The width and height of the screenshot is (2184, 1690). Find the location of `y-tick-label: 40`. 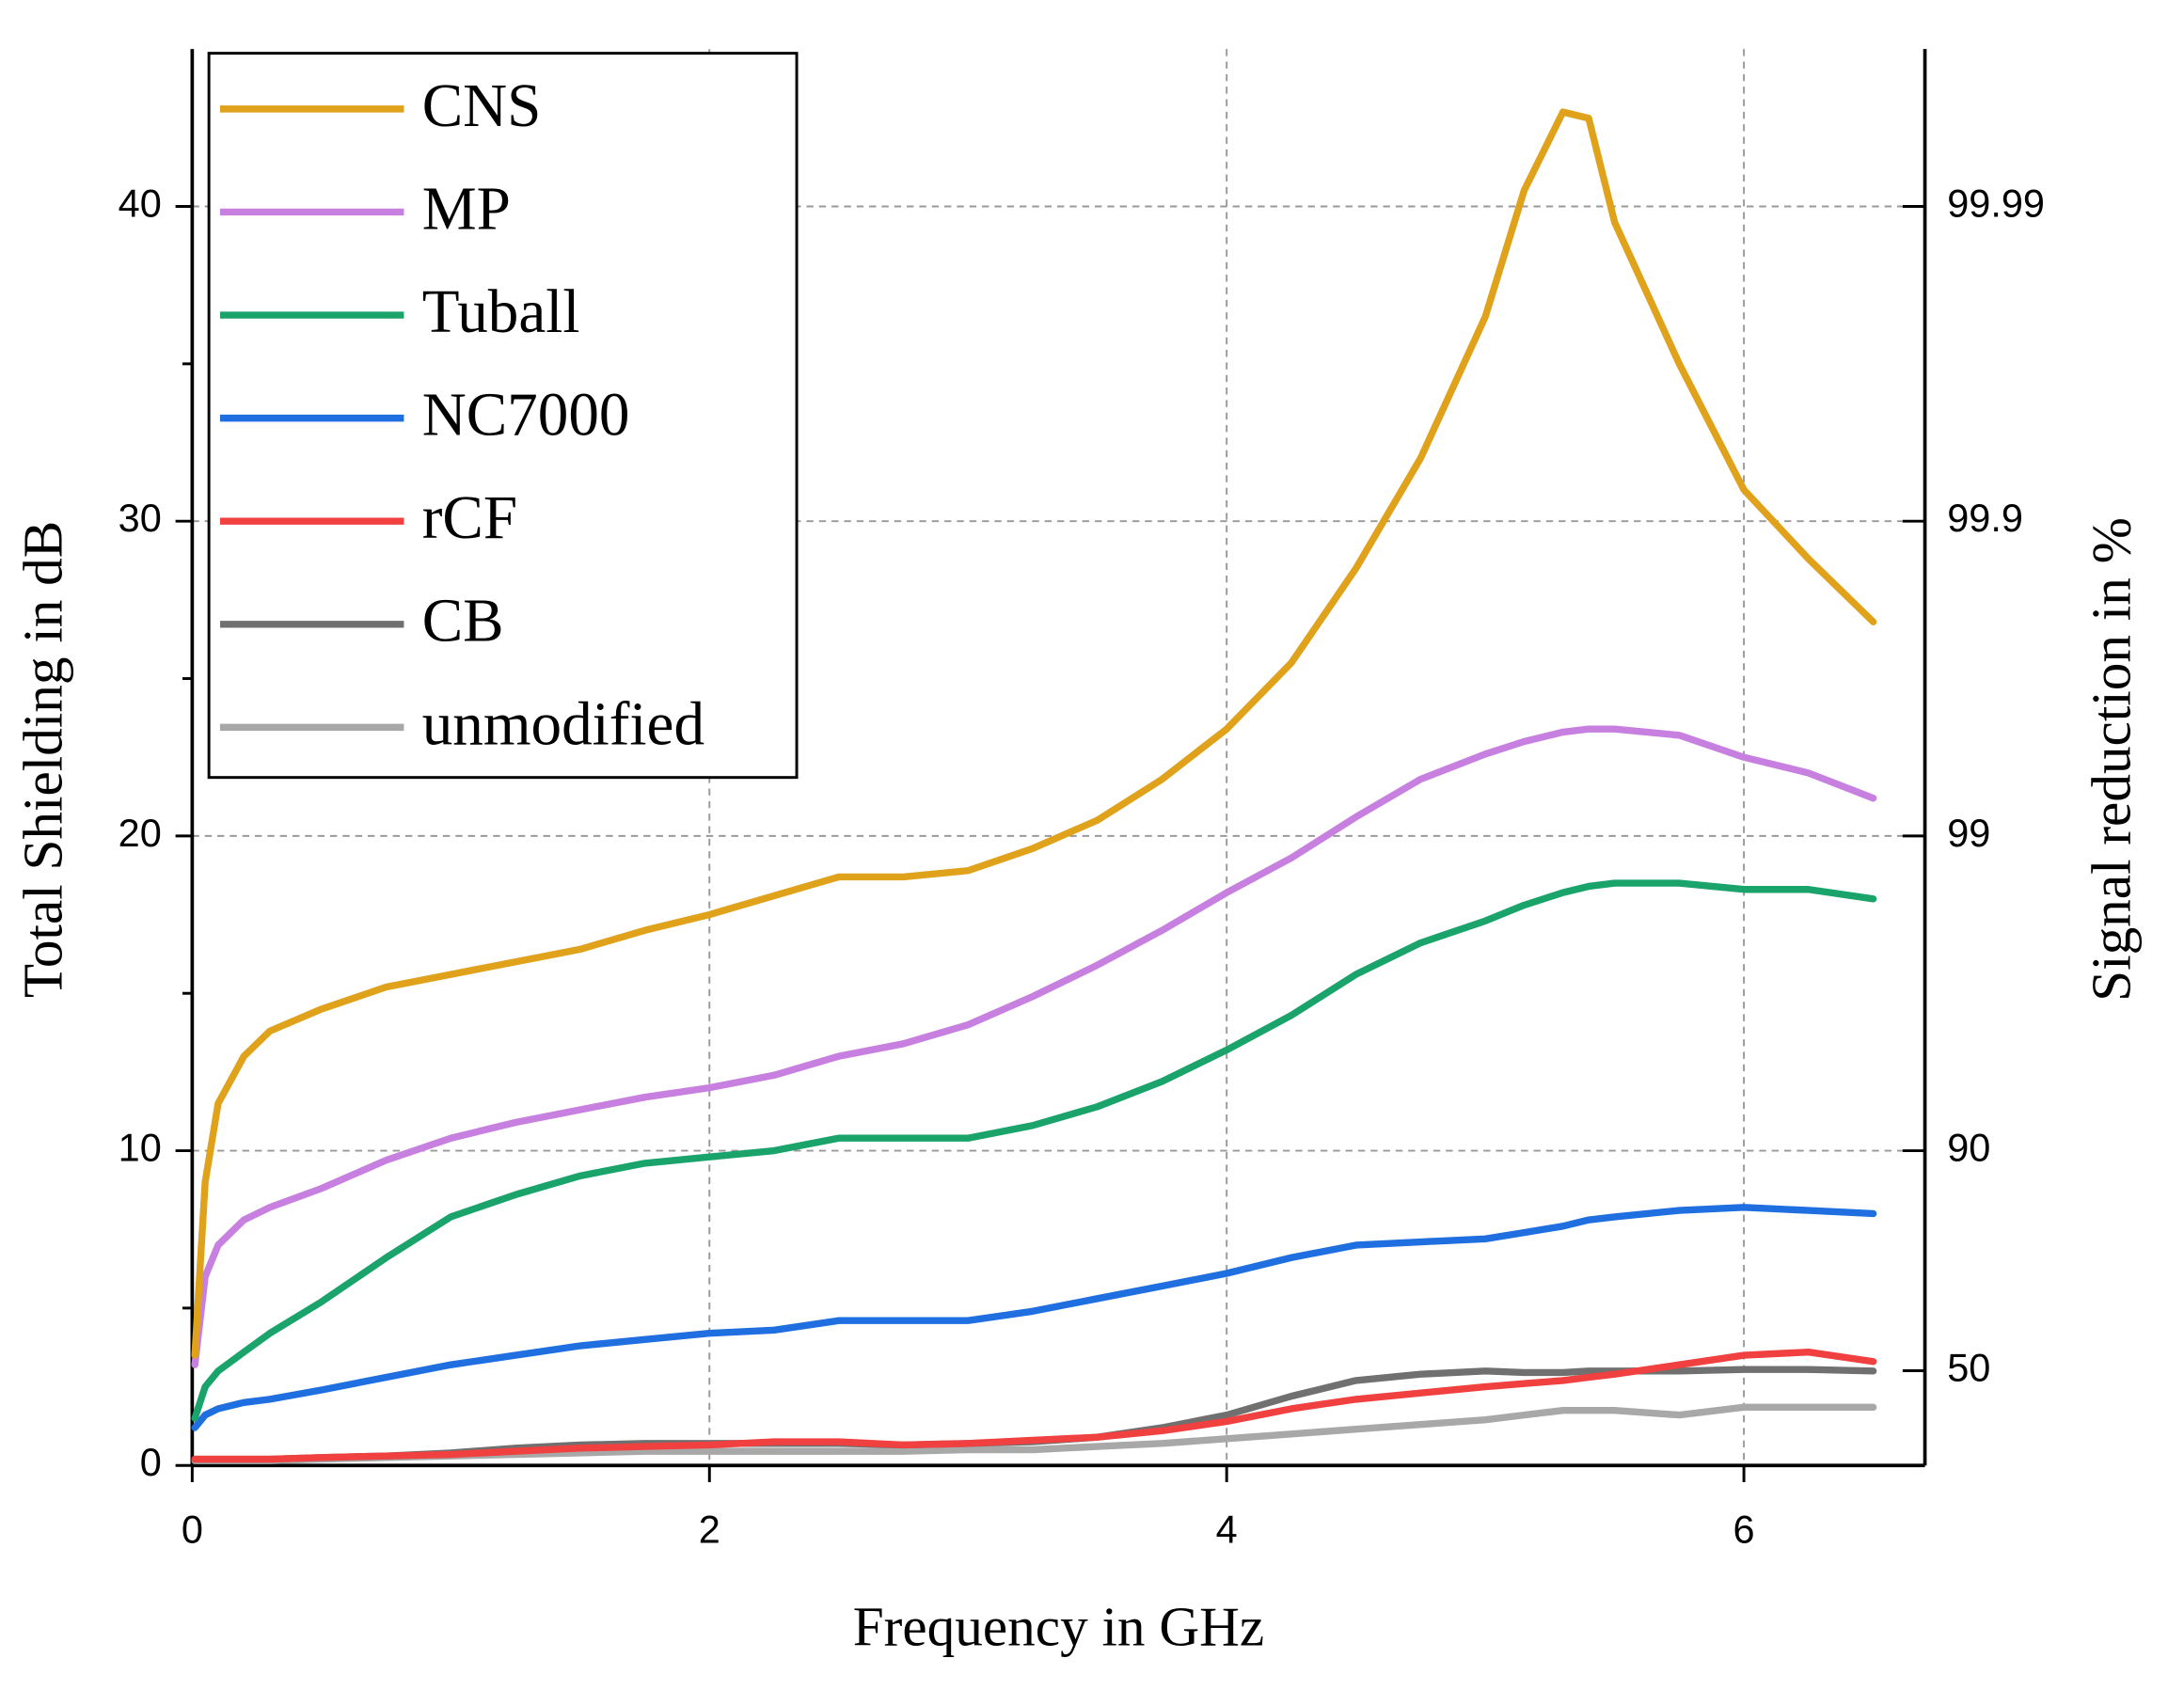

y-tick-label: 40 is located at coordinates (140, 203).